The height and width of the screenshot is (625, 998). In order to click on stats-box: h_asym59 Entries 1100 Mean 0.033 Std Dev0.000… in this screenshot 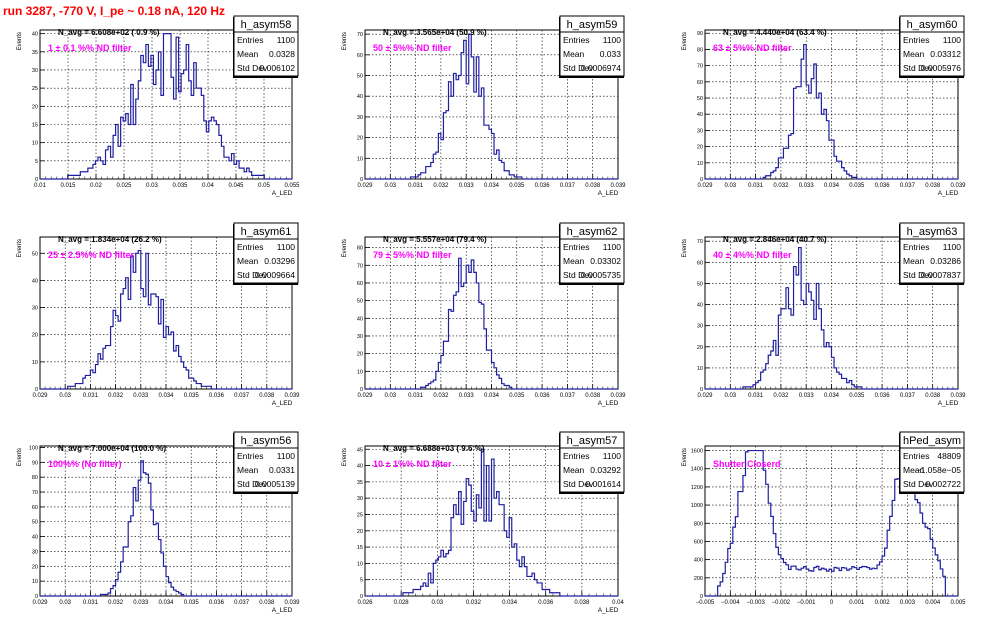, I will do `click(592, 46)`.